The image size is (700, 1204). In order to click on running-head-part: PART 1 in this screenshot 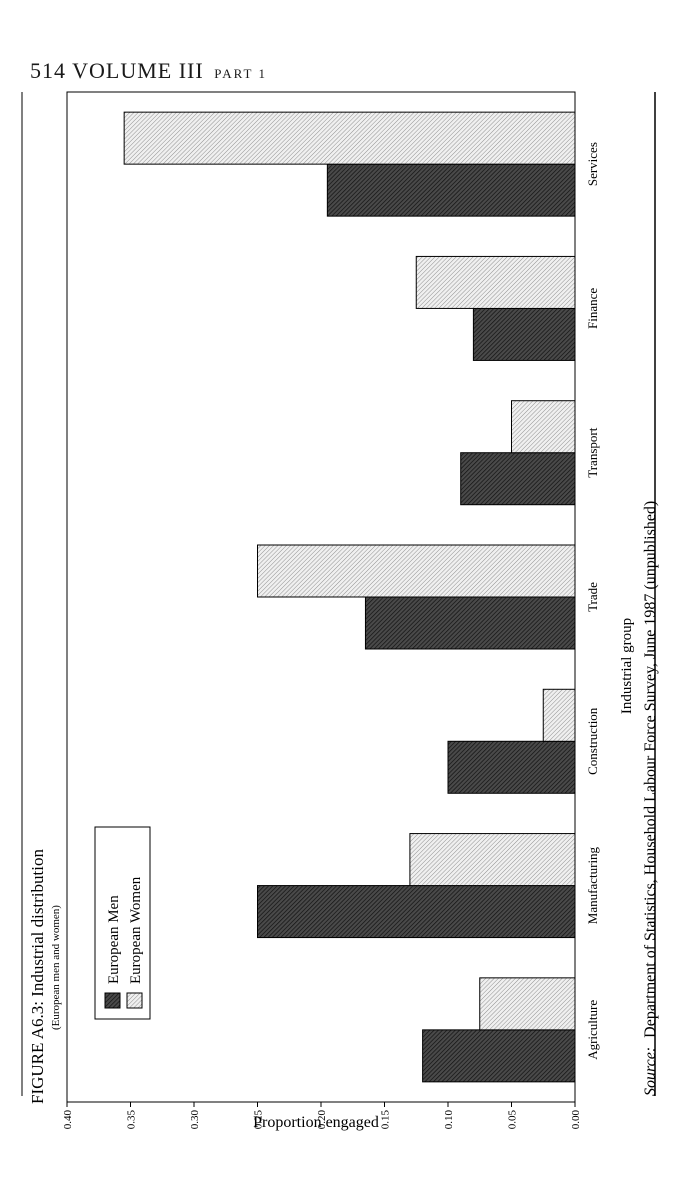, I will do `click(240, 73)`.